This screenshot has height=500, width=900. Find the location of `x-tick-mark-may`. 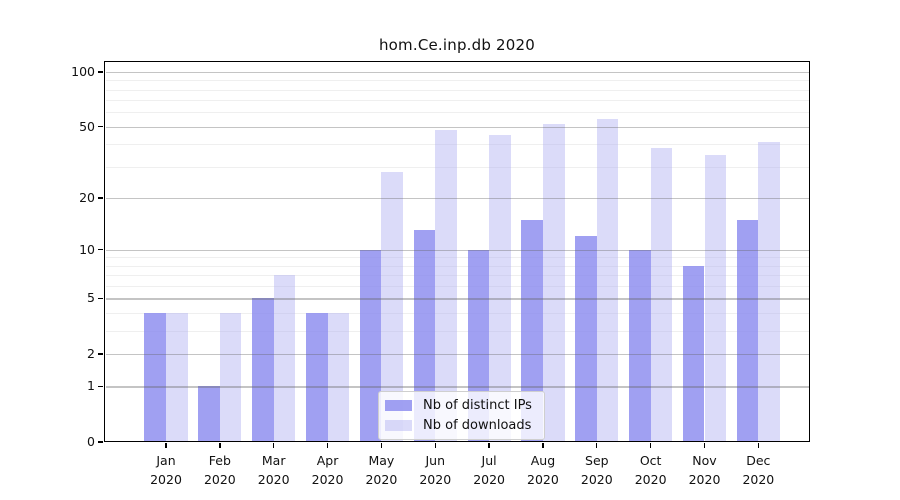

x-tick-mark-may is located at coordinates (381, 445).